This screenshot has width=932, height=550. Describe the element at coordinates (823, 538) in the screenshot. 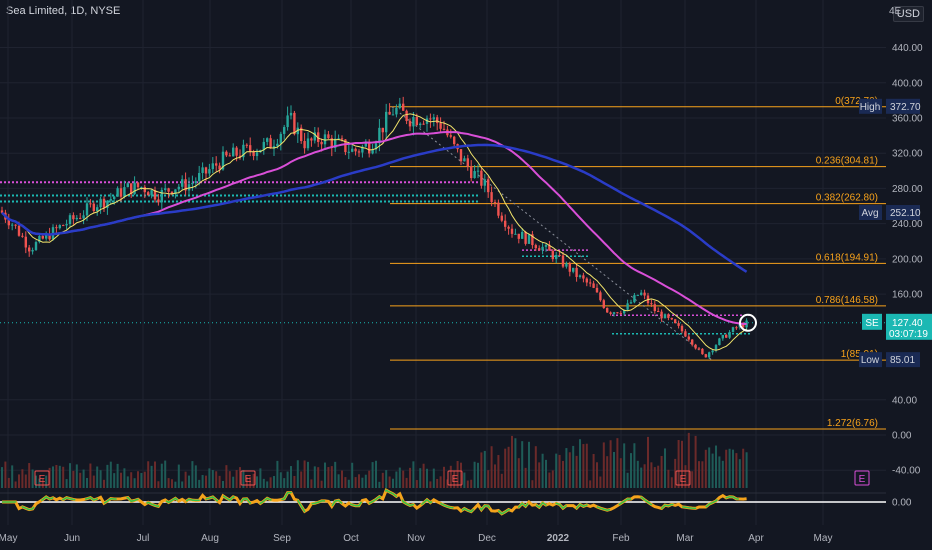

I see `time-axis-label: May` at that location.